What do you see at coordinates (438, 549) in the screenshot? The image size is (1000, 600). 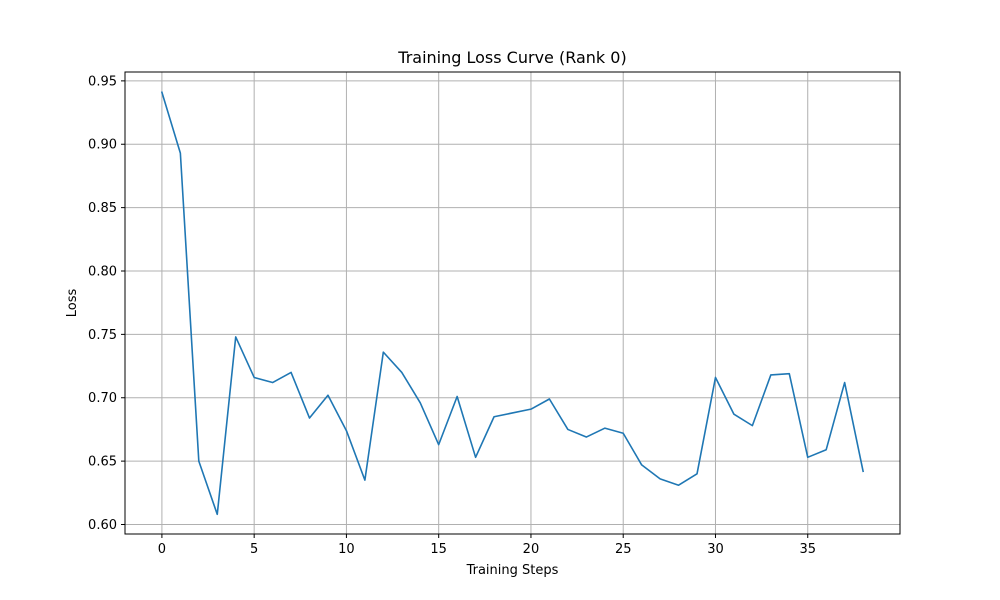 I see `x-tick-label: 15` at bounding box center [438, 549].